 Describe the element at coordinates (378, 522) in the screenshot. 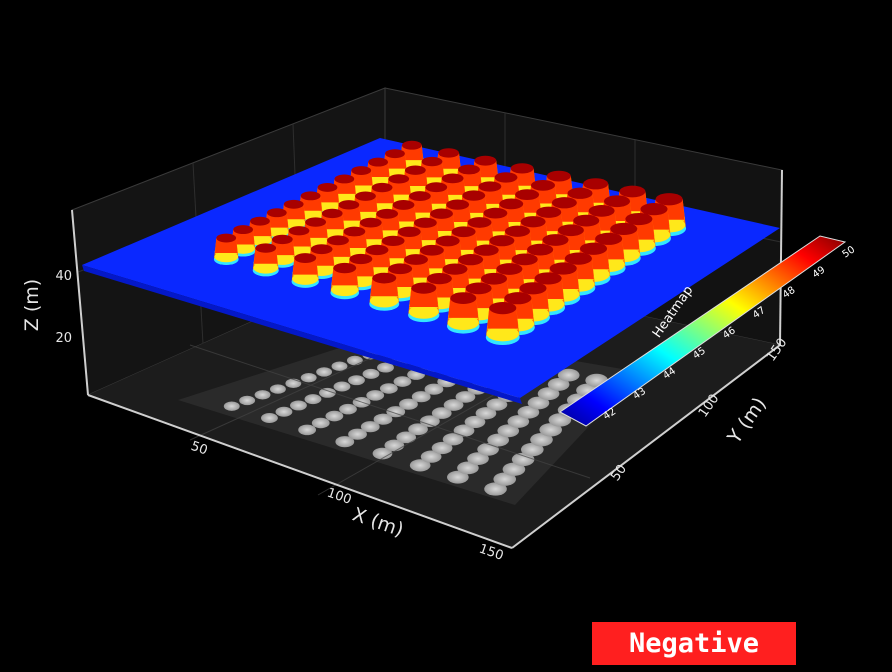

I see `x-axis-title: X (m)` at that location.